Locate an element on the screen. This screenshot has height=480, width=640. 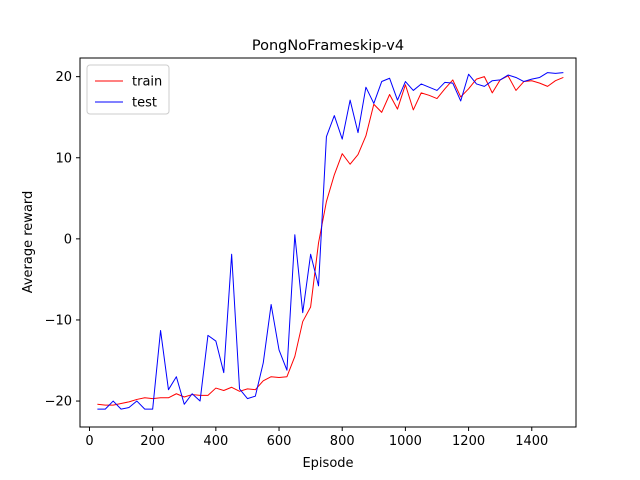
x-tick-label: 600 is located at coordinates (279, 441).